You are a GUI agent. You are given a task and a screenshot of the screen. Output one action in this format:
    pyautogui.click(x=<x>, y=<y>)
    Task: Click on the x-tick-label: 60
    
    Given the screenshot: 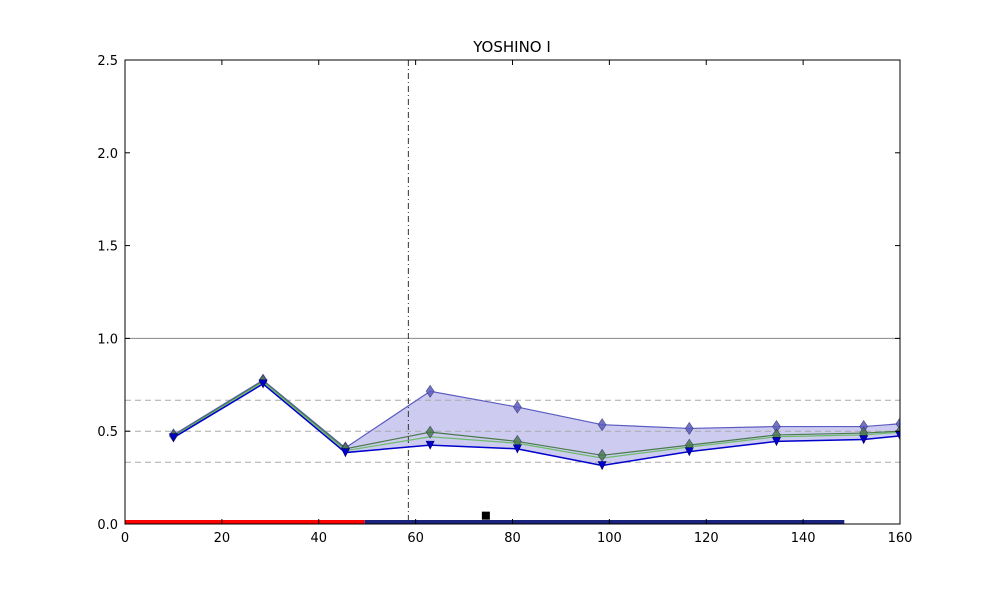 What is the action you would take?
    pyautogui.click(x=415, y=538)
    